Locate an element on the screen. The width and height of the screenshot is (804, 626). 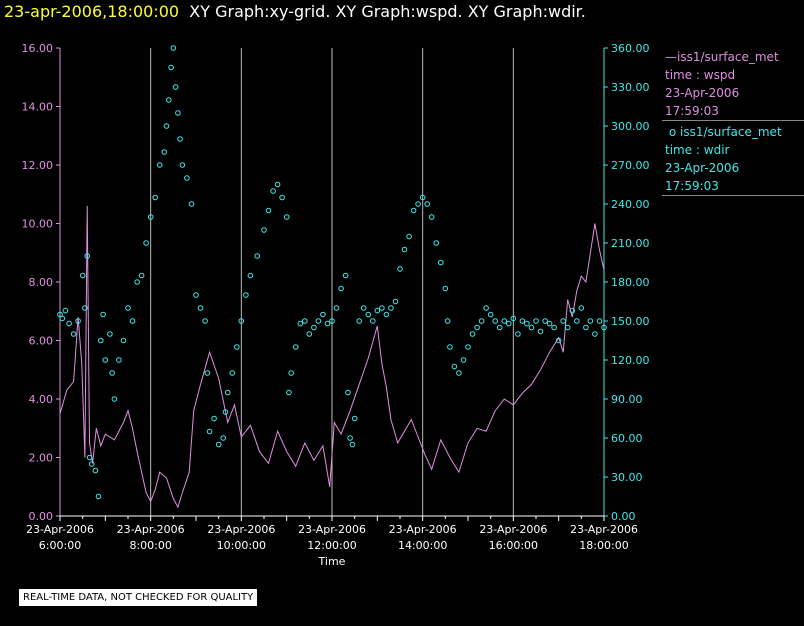
right-axis-tick-label: 360.00 is located at coordinates (630, 48).